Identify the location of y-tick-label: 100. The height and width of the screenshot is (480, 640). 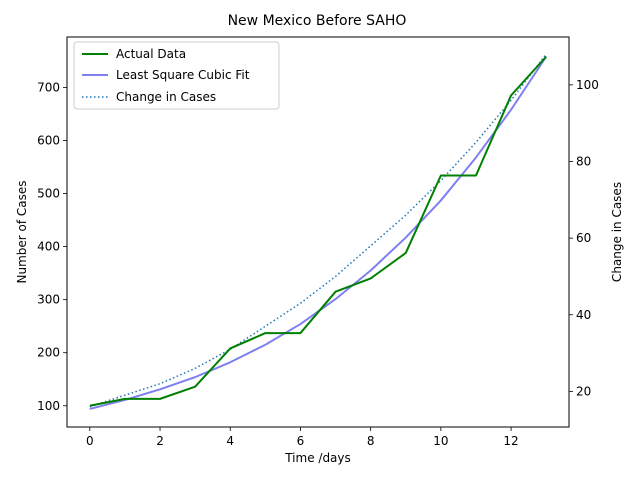
(48, 406).